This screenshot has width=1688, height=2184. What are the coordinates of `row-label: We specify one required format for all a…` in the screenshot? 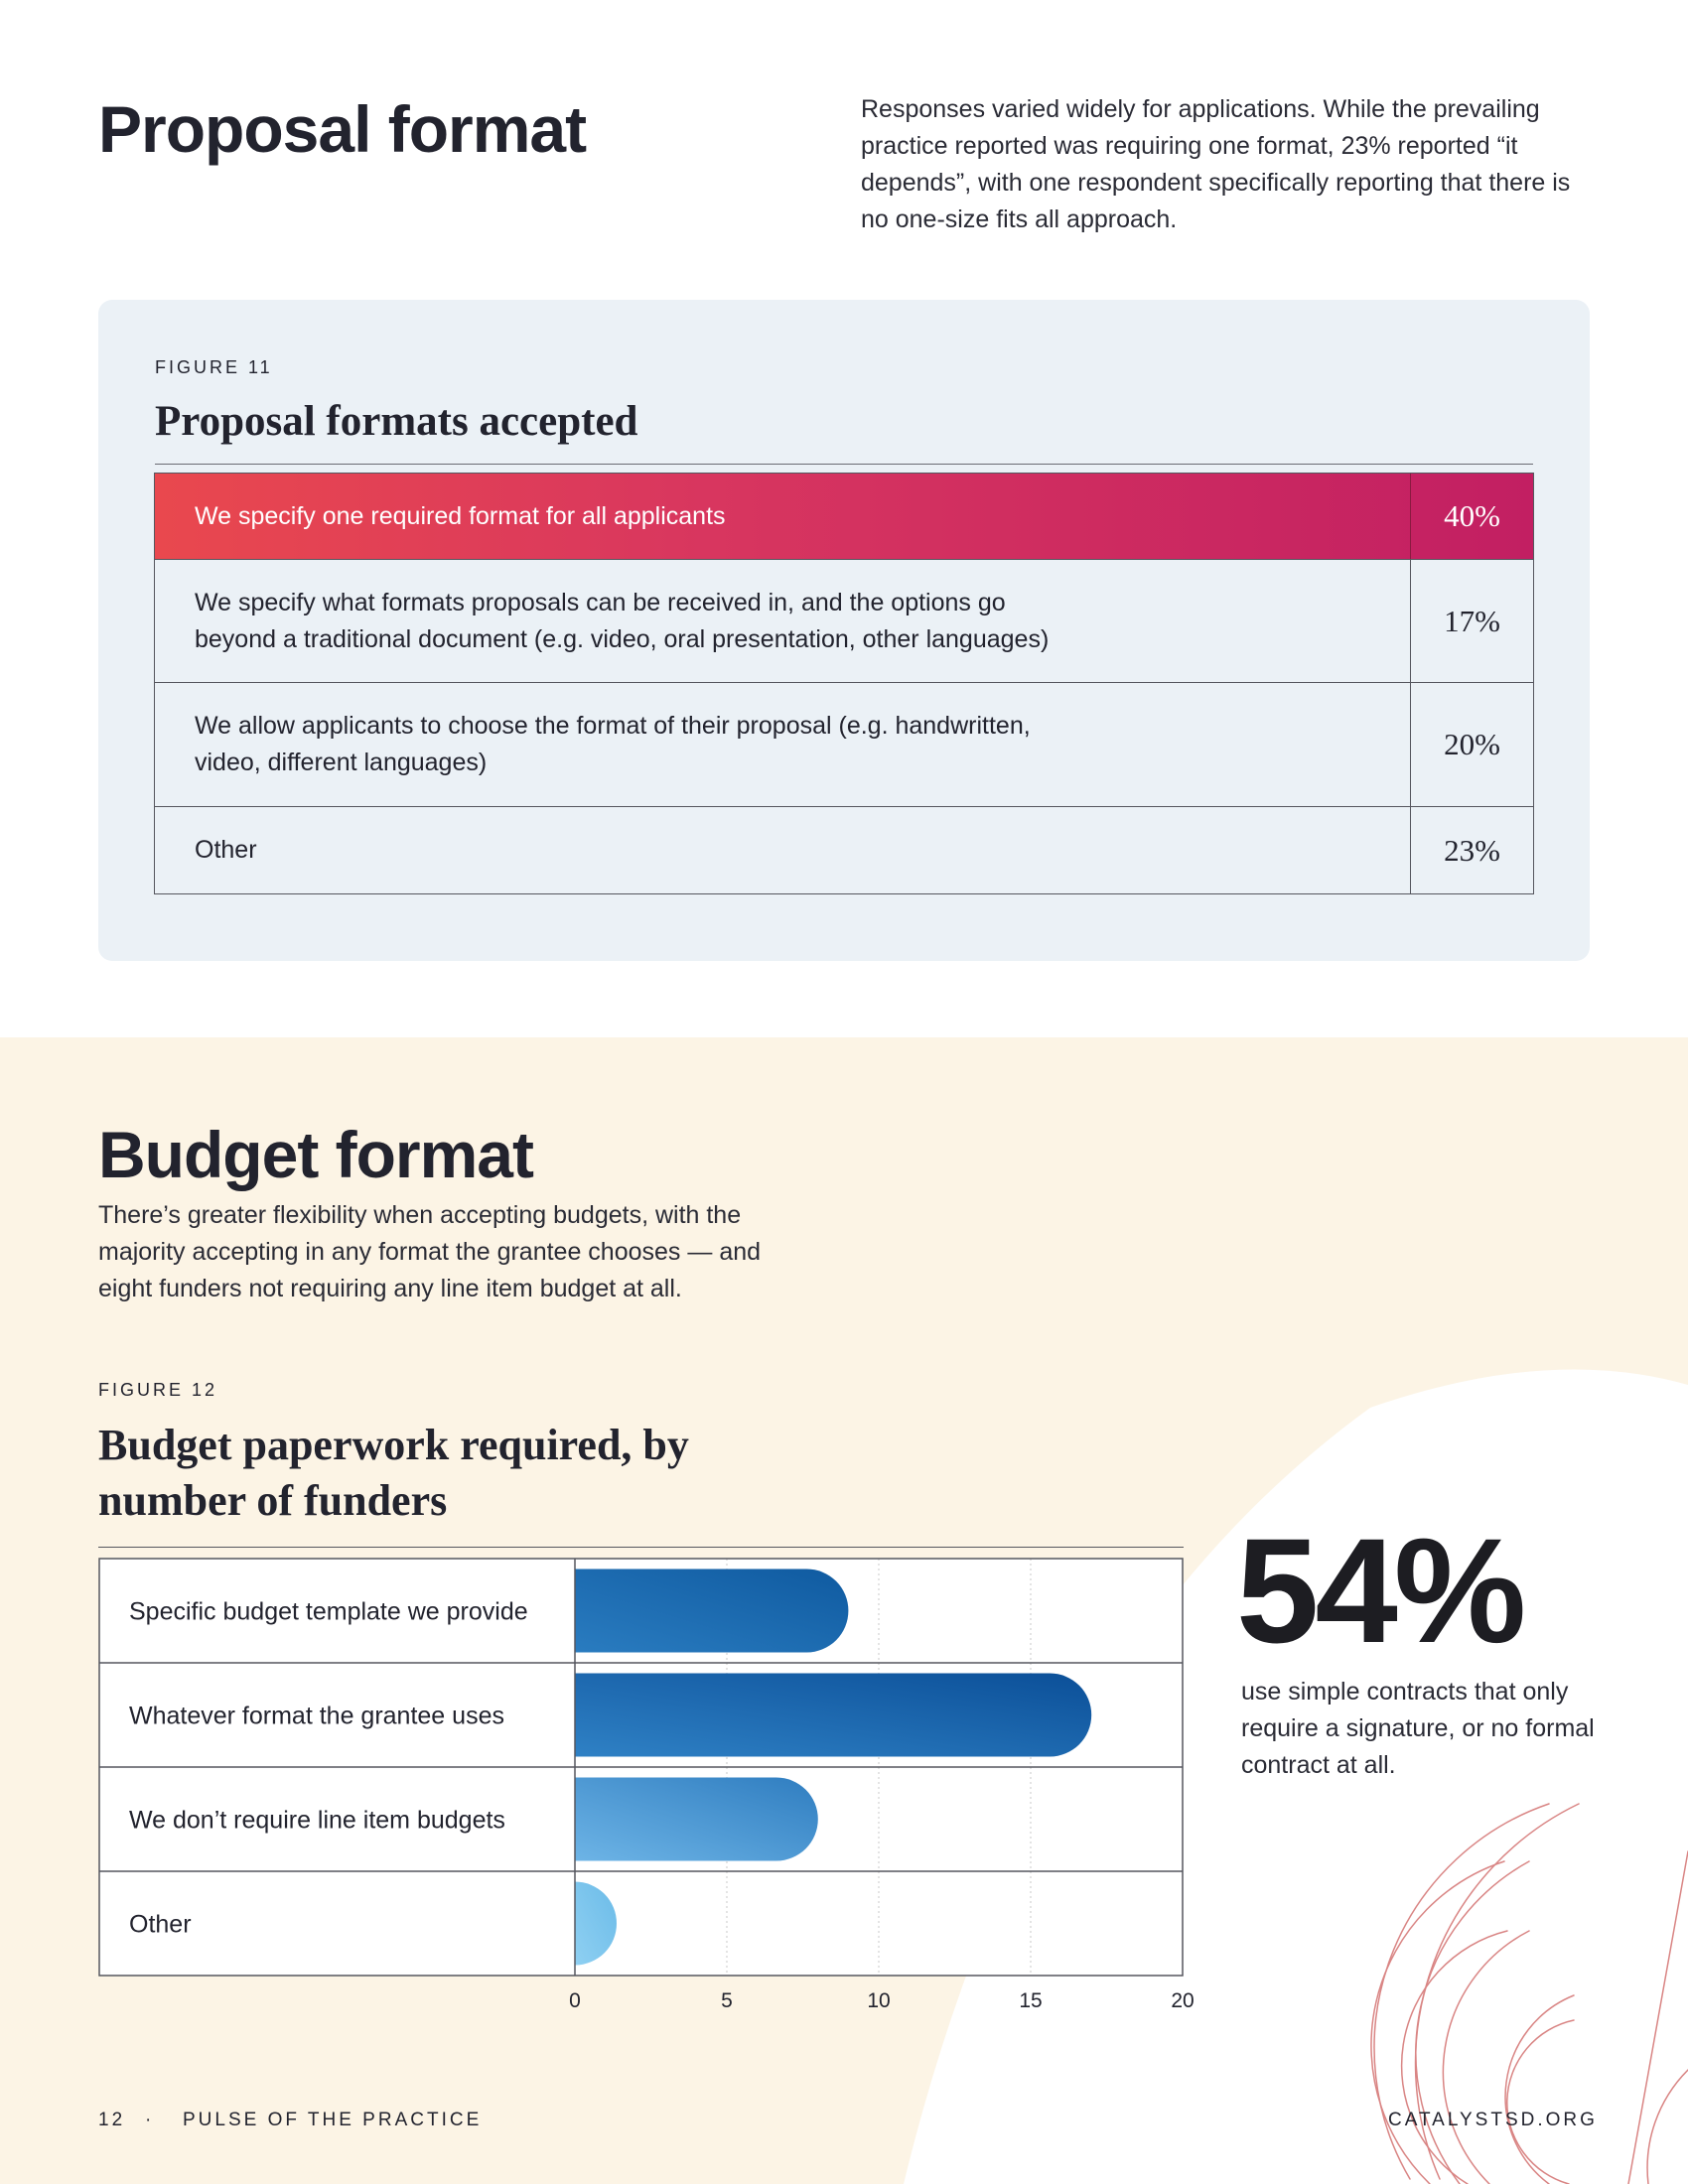 It's located at (460, 515).